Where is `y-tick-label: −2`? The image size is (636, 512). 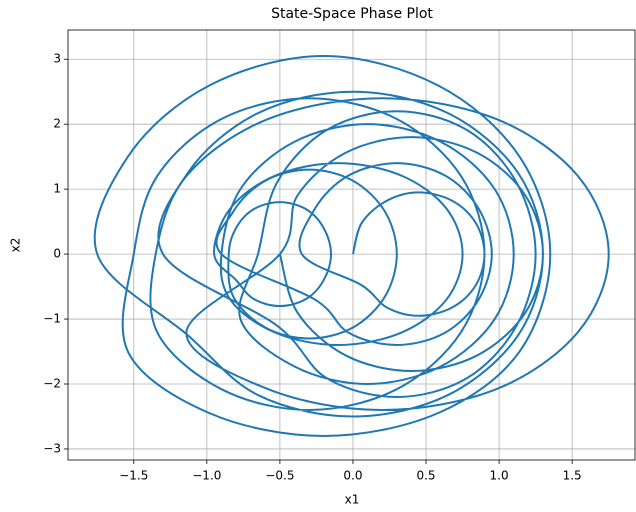
y-tick-label: −2 is located at coordinates (52, 384).